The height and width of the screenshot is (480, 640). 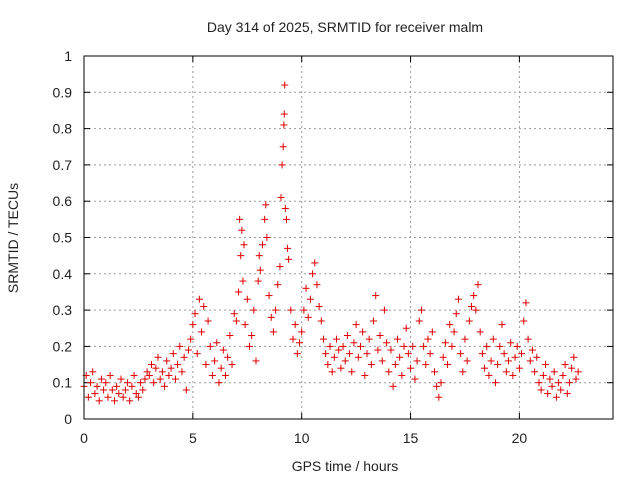 I want to click on y-tick-label: 0.8, so click(x=63, y=129).